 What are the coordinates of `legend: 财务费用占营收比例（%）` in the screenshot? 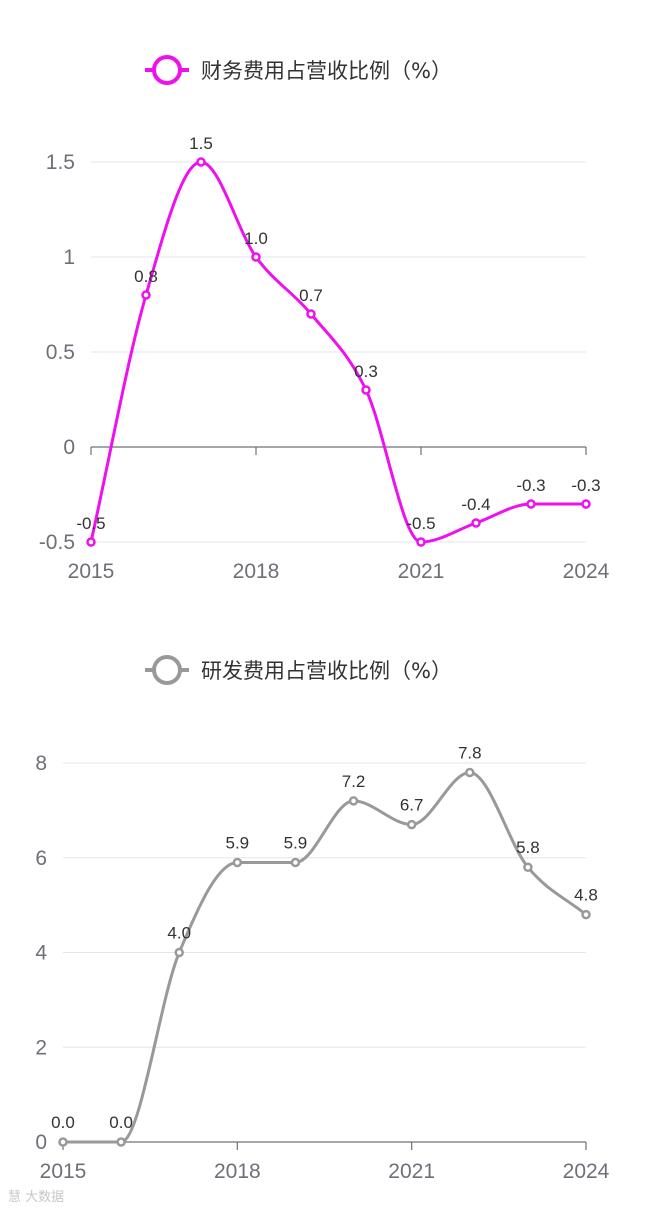 It's located at (298, 70).